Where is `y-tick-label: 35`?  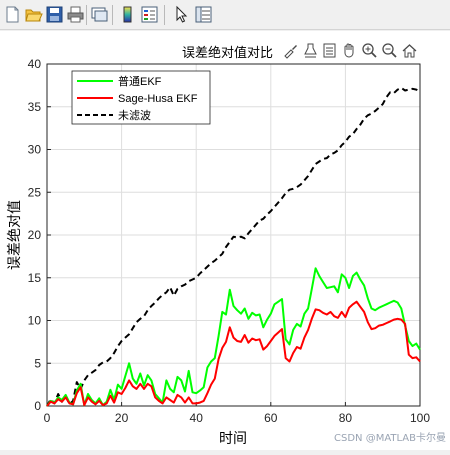 y-tick-label: 35 is located at coordinates (35, 107).